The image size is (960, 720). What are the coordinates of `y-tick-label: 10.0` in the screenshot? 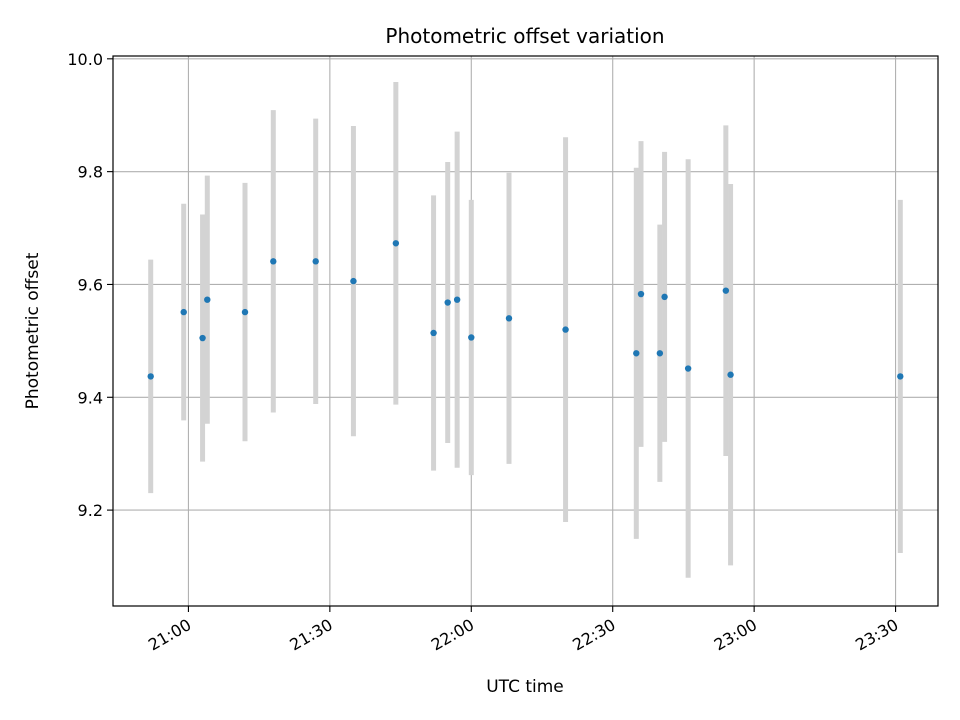 It's located at (85, 59).